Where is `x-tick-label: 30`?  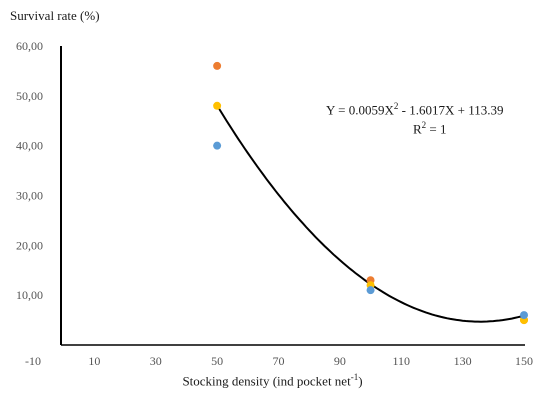
x-tick-label: 30 is located at coordinates (156, 361).